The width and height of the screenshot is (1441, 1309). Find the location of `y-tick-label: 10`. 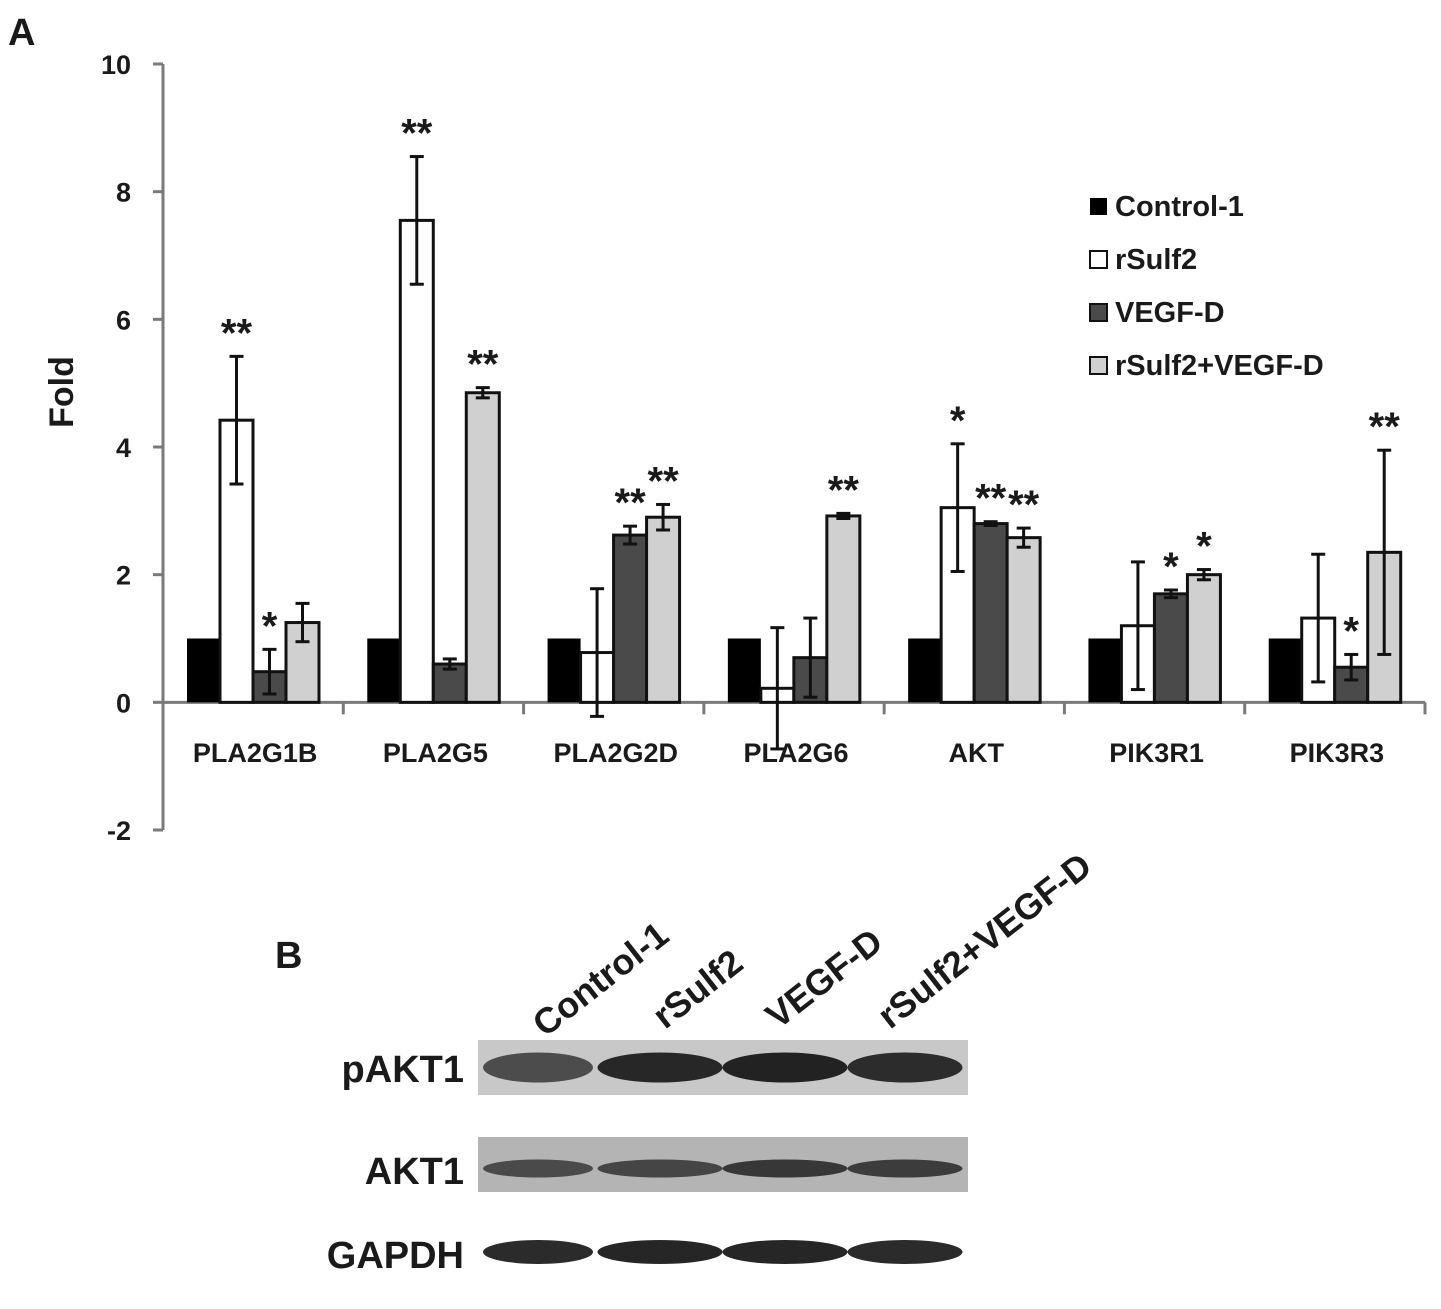

y-tick-label: 10 is located at coordinates (116, 65).